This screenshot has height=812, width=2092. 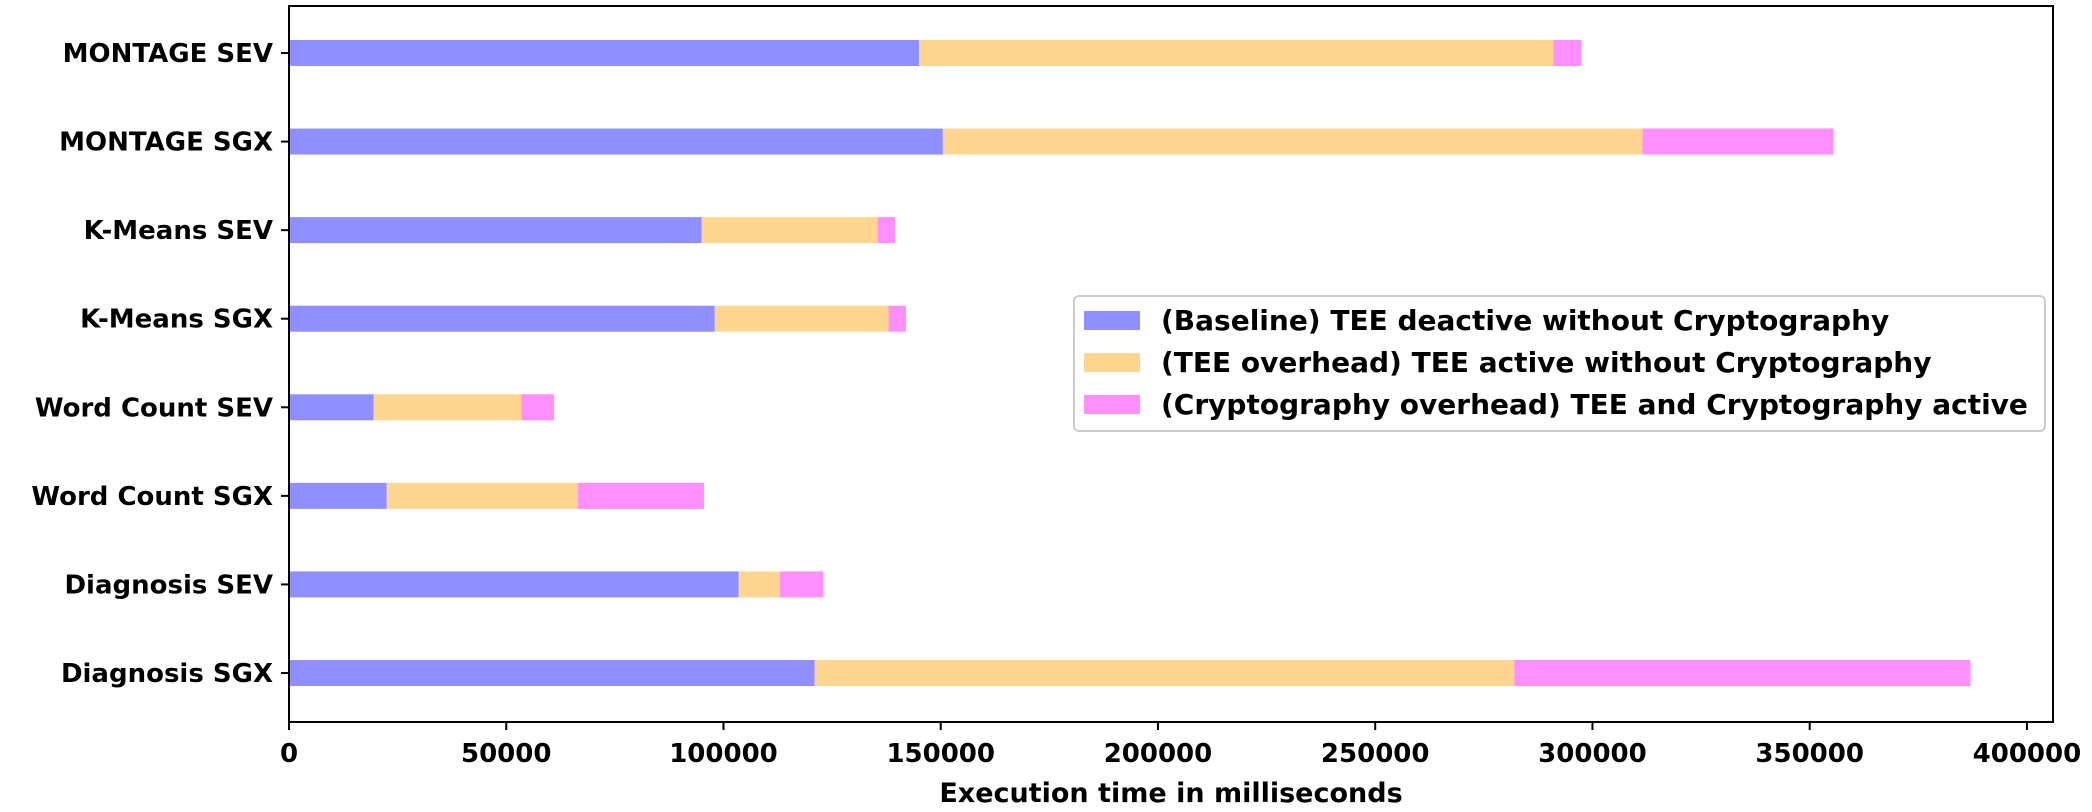 What do you see at coordinates (176, 320) in the screenshot?
I see `y-tick-label: K-Means SGX` at bounding box center [176, 320].